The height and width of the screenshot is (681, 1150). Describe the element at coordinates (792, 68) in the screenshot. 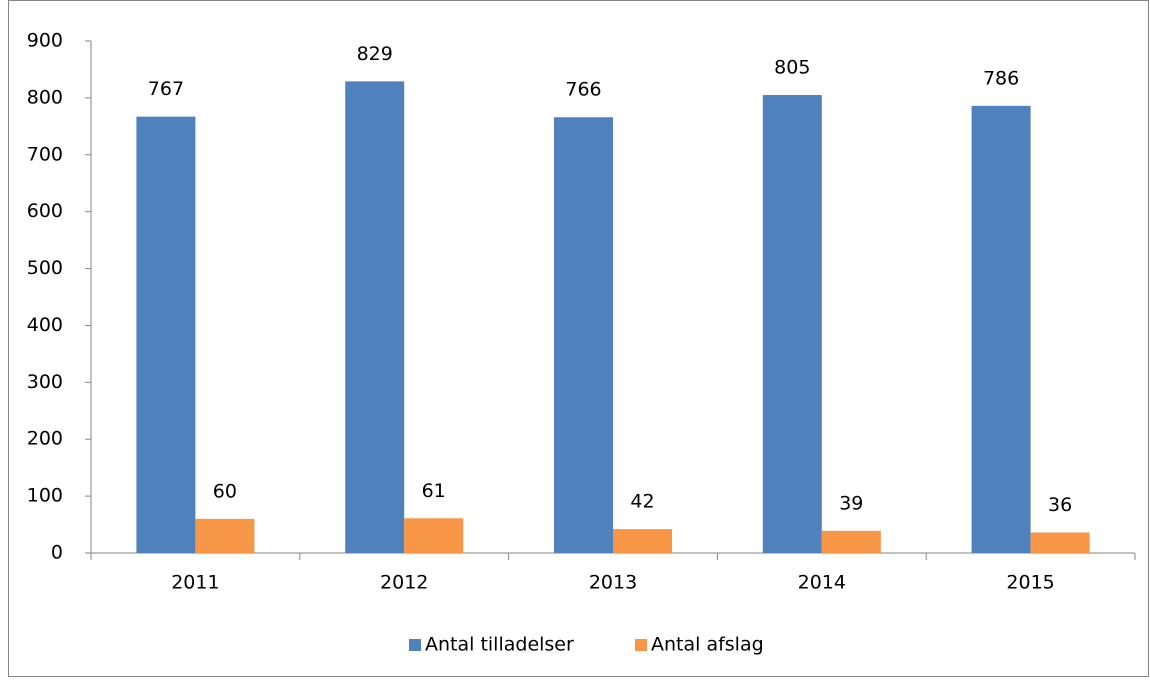

I see `data-label: 805` at that location.